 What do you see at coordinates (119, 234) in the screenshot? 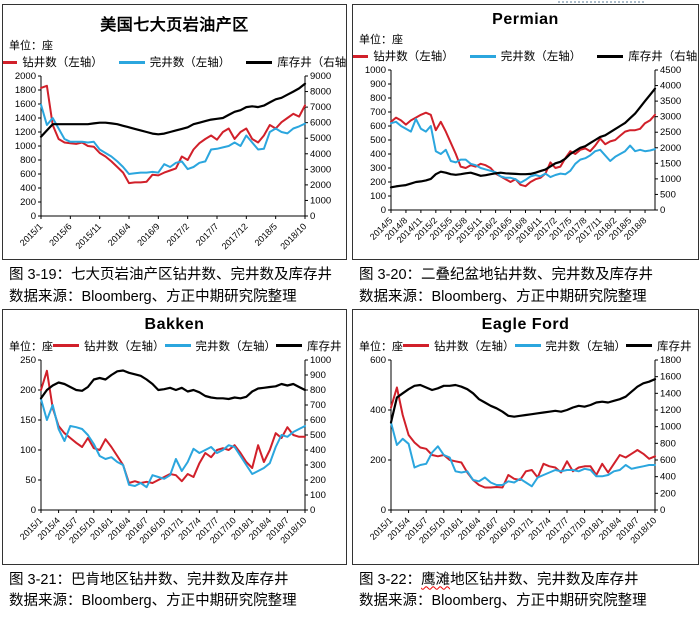
I see `svg-text: 2016/4` at bounding box center [119, 234].